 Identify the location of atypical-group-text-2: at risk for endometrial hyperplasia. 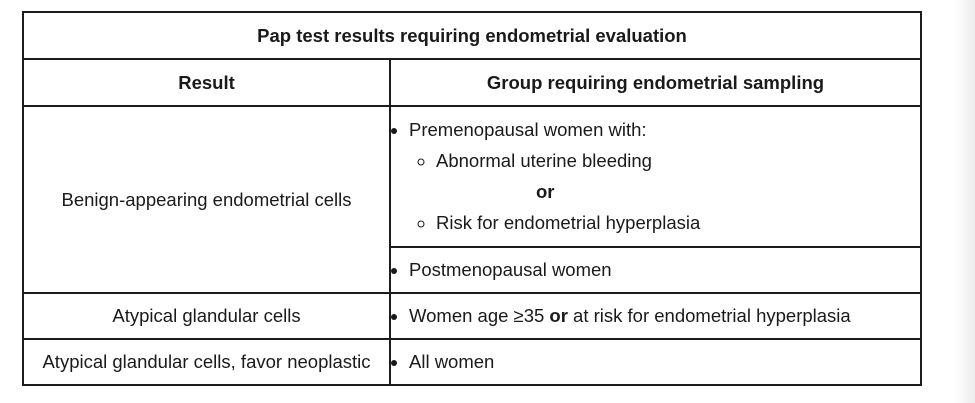
(709, 315).